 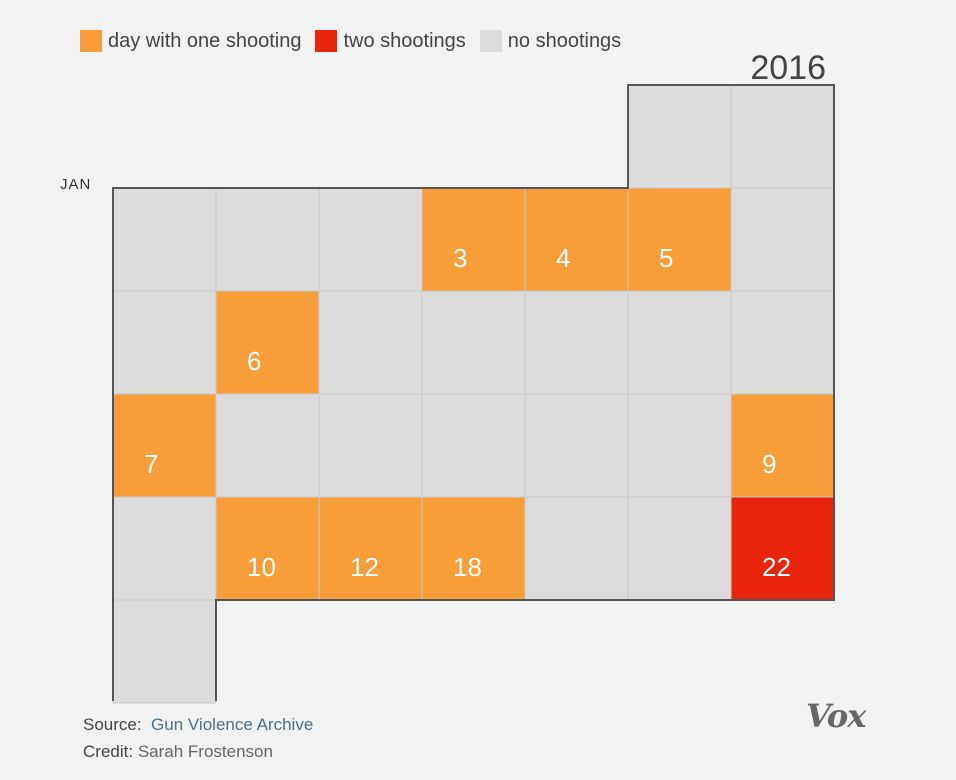 What do you see at coordinates (666, 258) in the screenshot?
I see `day-label: 5` at bounding box center [666, 258].